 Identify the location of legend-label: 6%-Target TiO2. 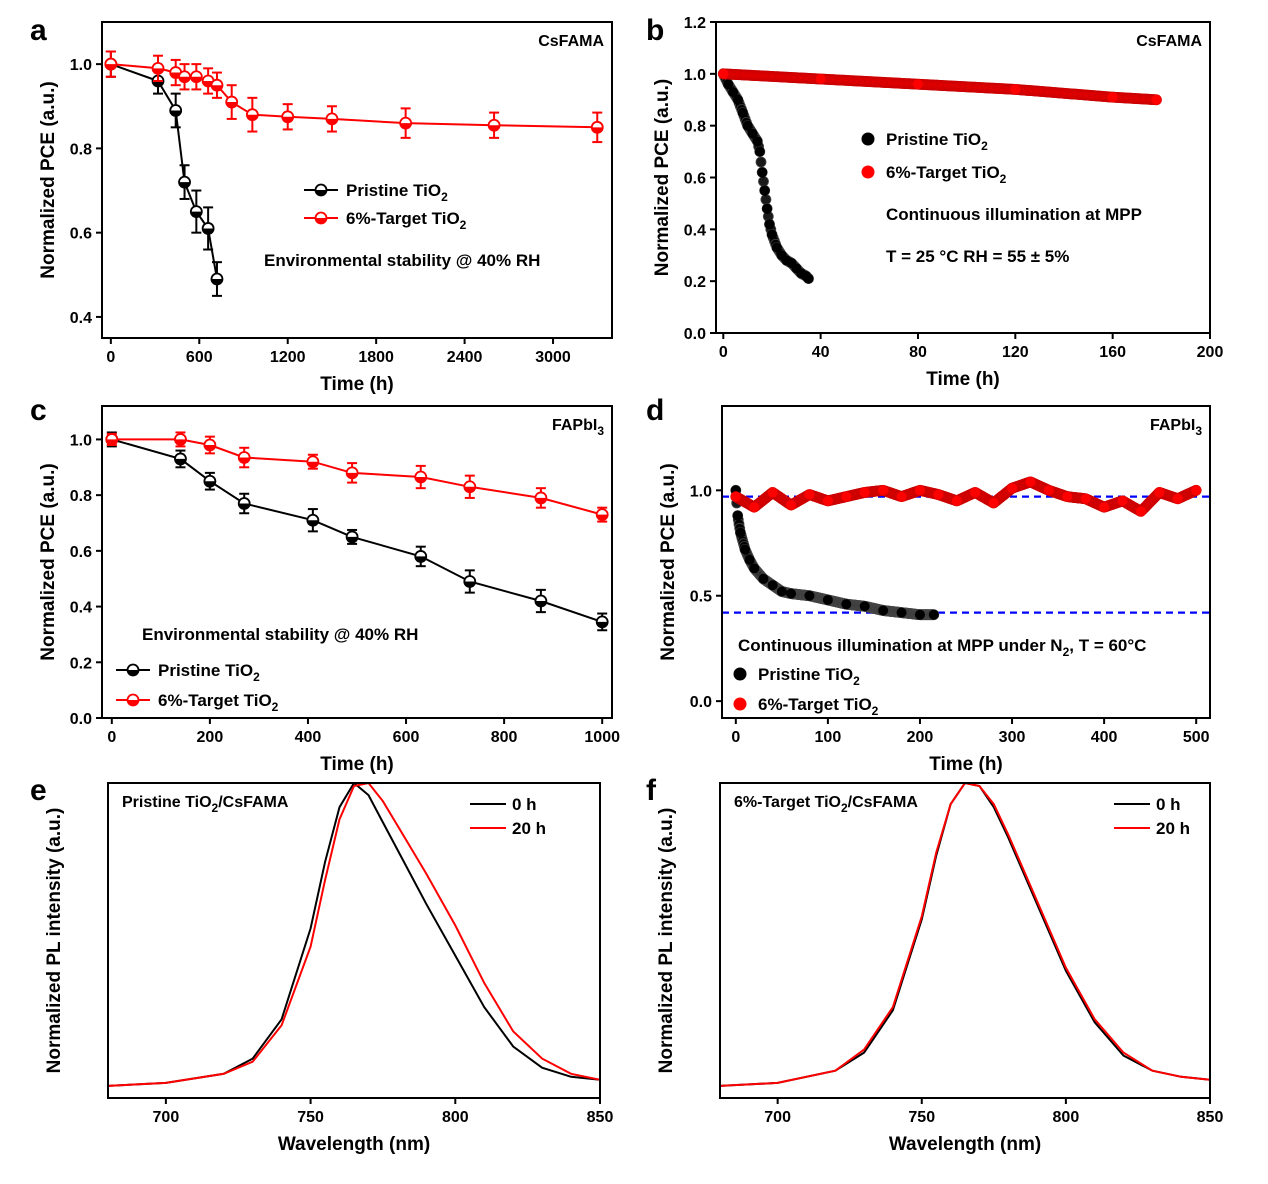
(406, 220).